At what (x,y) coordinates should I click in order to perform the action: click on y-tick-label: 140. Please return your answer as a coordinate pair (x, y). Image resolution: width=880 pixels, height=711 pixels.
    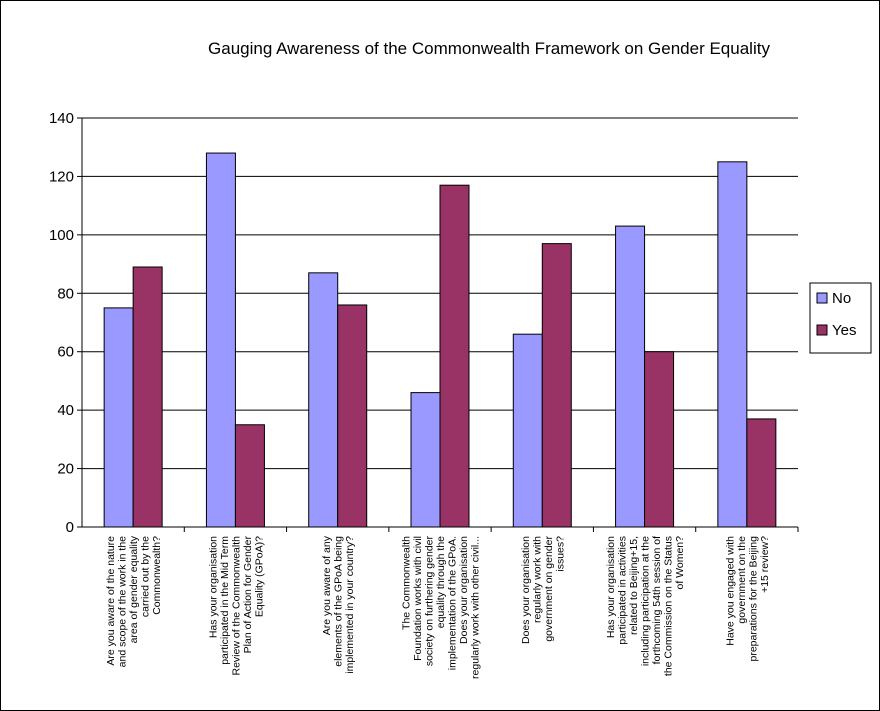
    Looking at the image, I should click on (61, 118).